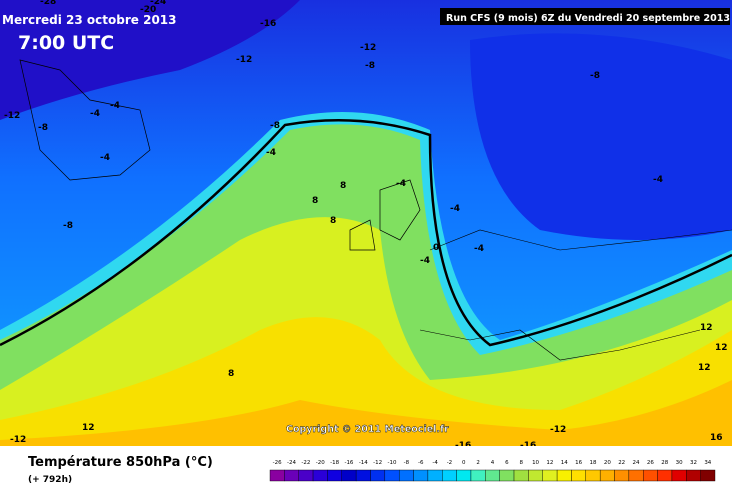 The height and width of the screenshot is (492, 732). What do you see at coordinates (50, 480) in the screenshot?
I see `lead-time: (+ 792h)` at bounding box center [50, 480].